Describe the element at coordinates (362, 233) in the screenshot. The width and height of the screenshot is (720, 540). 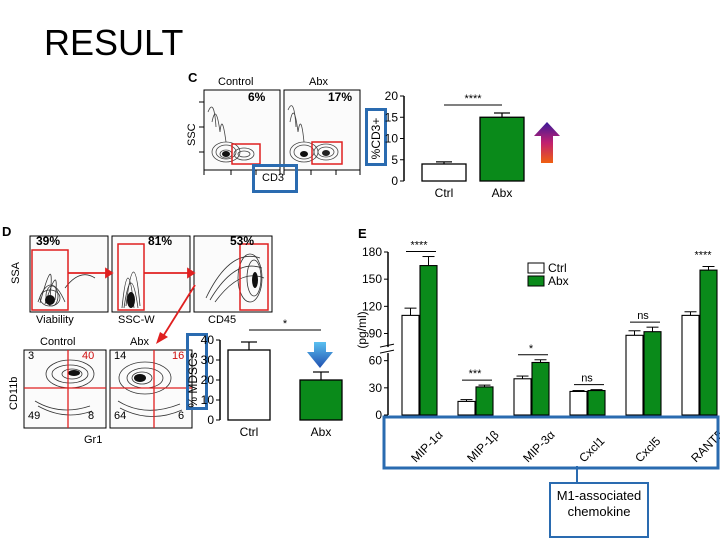
I see `panel-e-letter: E` at that location.